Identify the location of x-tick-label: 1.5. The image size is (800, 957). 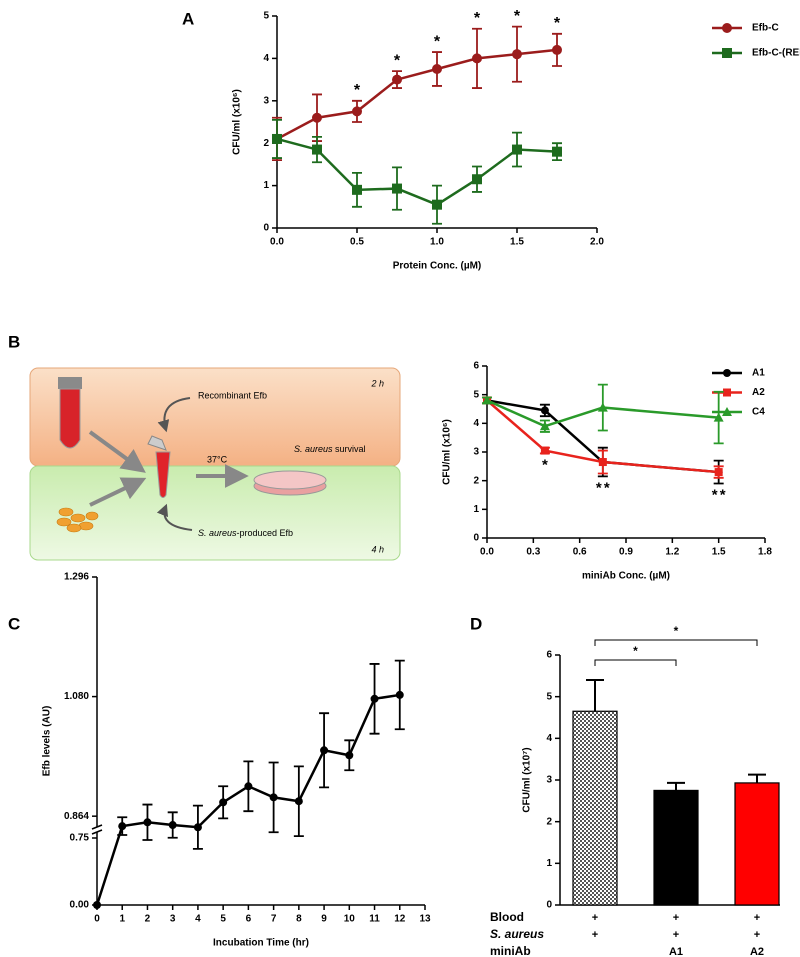
(719, 552).